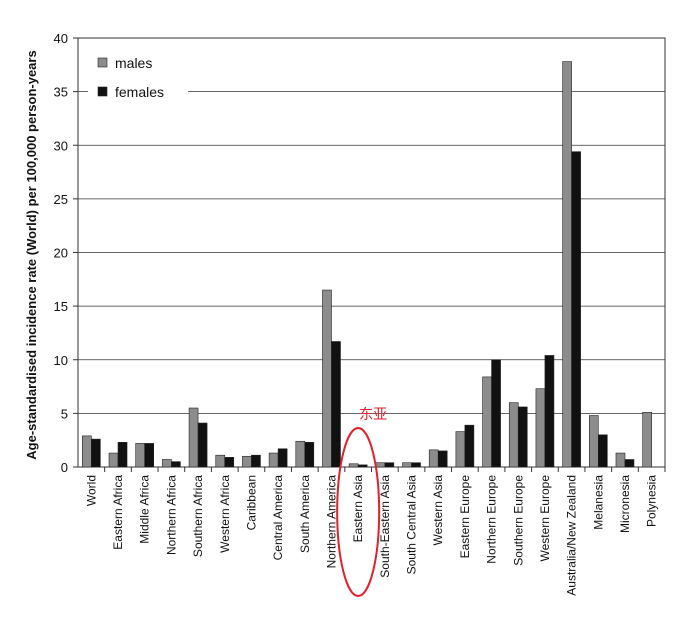  Describe the element at coordinates (118, 512) in the screenshot. I see `x-tick-label: Eastern Africa` at that location.